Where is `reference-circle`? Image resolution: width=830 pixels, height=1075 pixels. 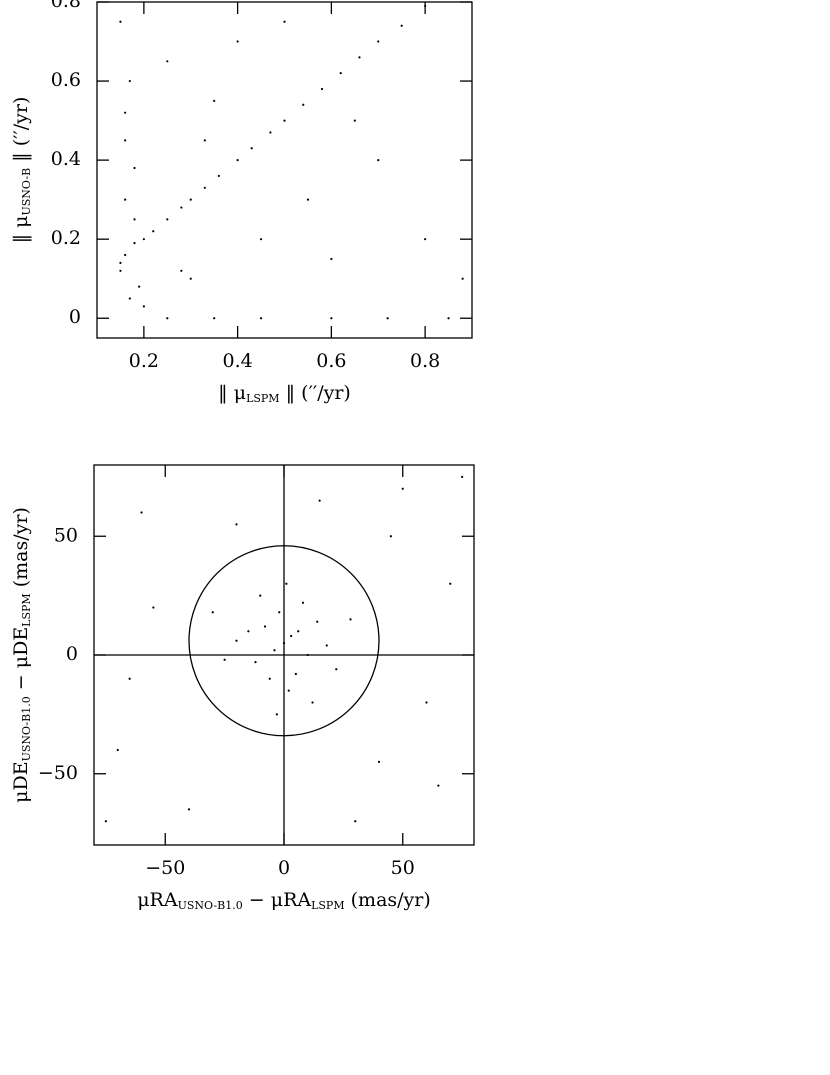 reference-circle is located at coordinates (284, 641).